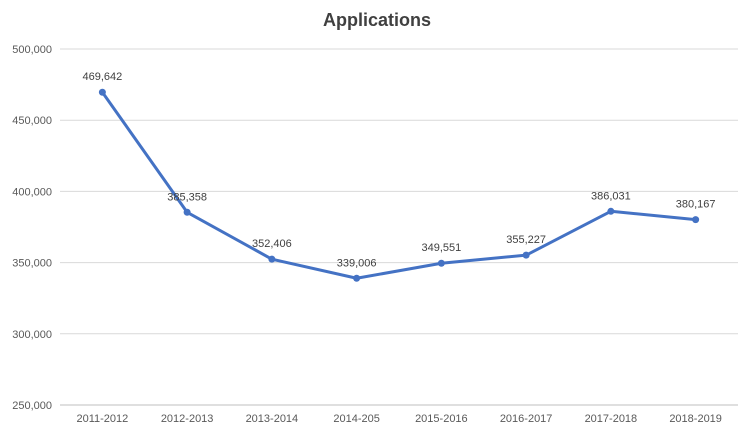 This screenshot has height=436, width=754. What do you see at coordinates (272, 244) in the screenshot?
I see `data-label: 352,406` at bounding box center [272, 244].